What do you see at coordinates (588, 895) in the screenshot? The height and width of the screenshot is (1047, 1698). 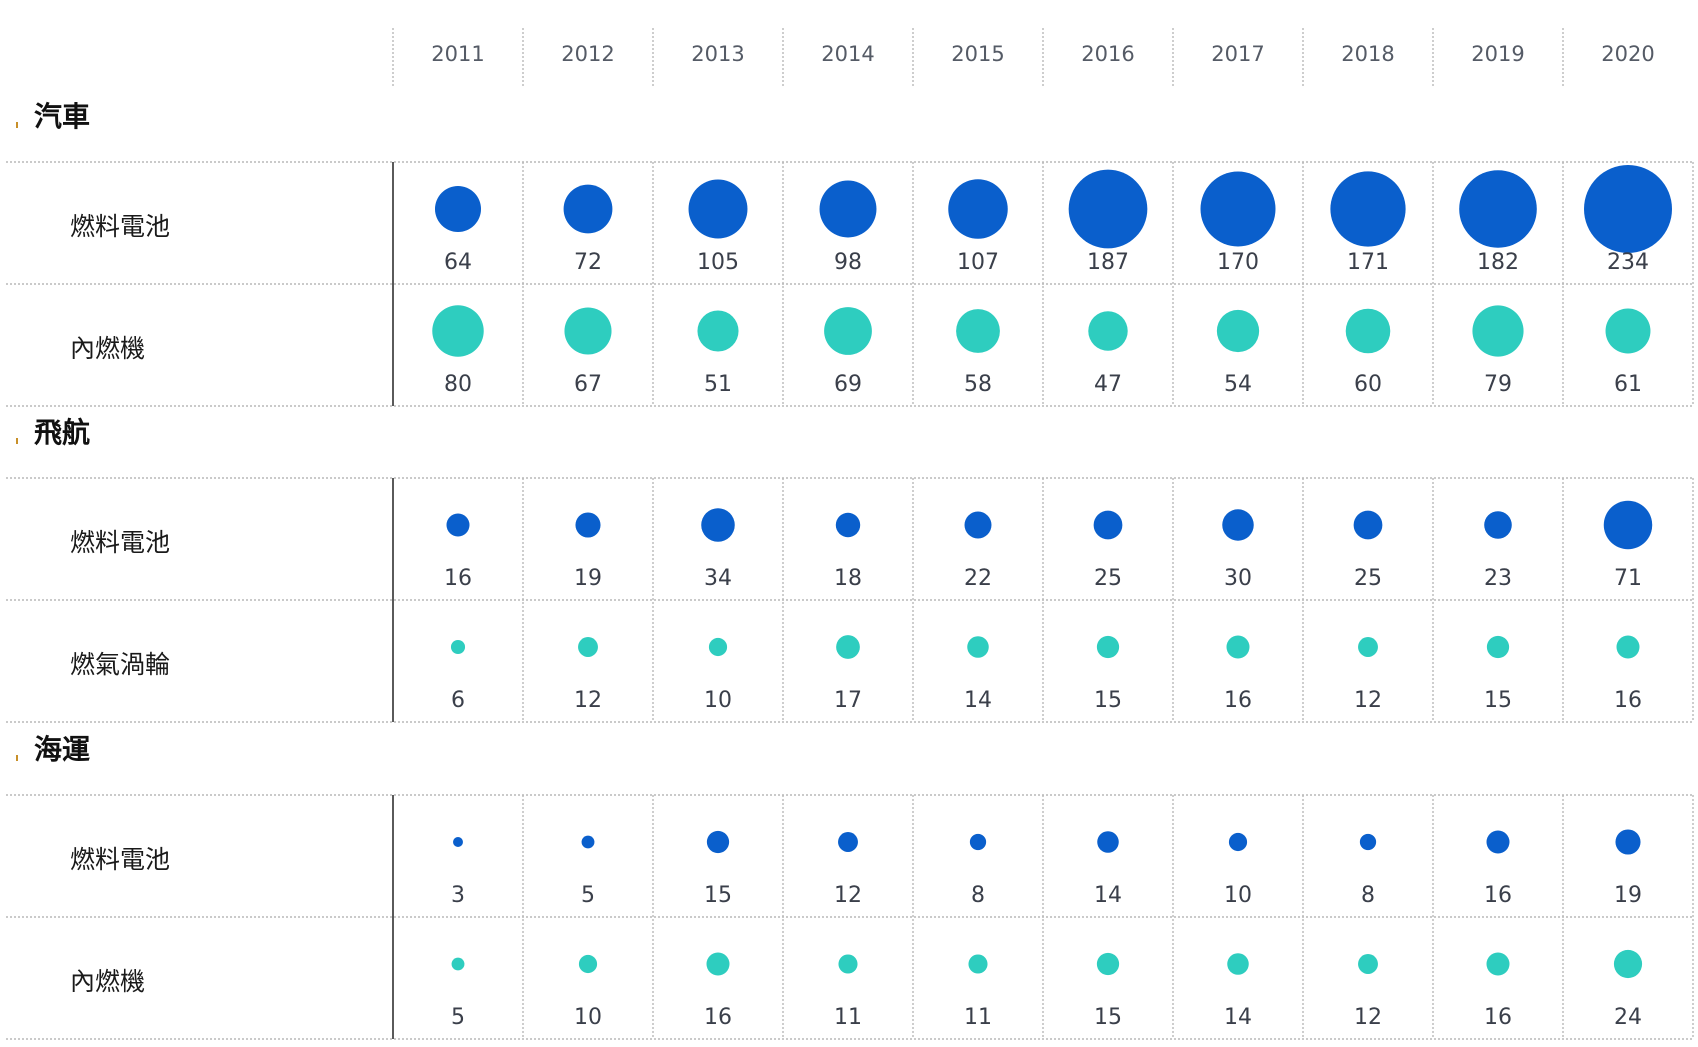 I see `value-label: 5` at bounding box center [588, 895].